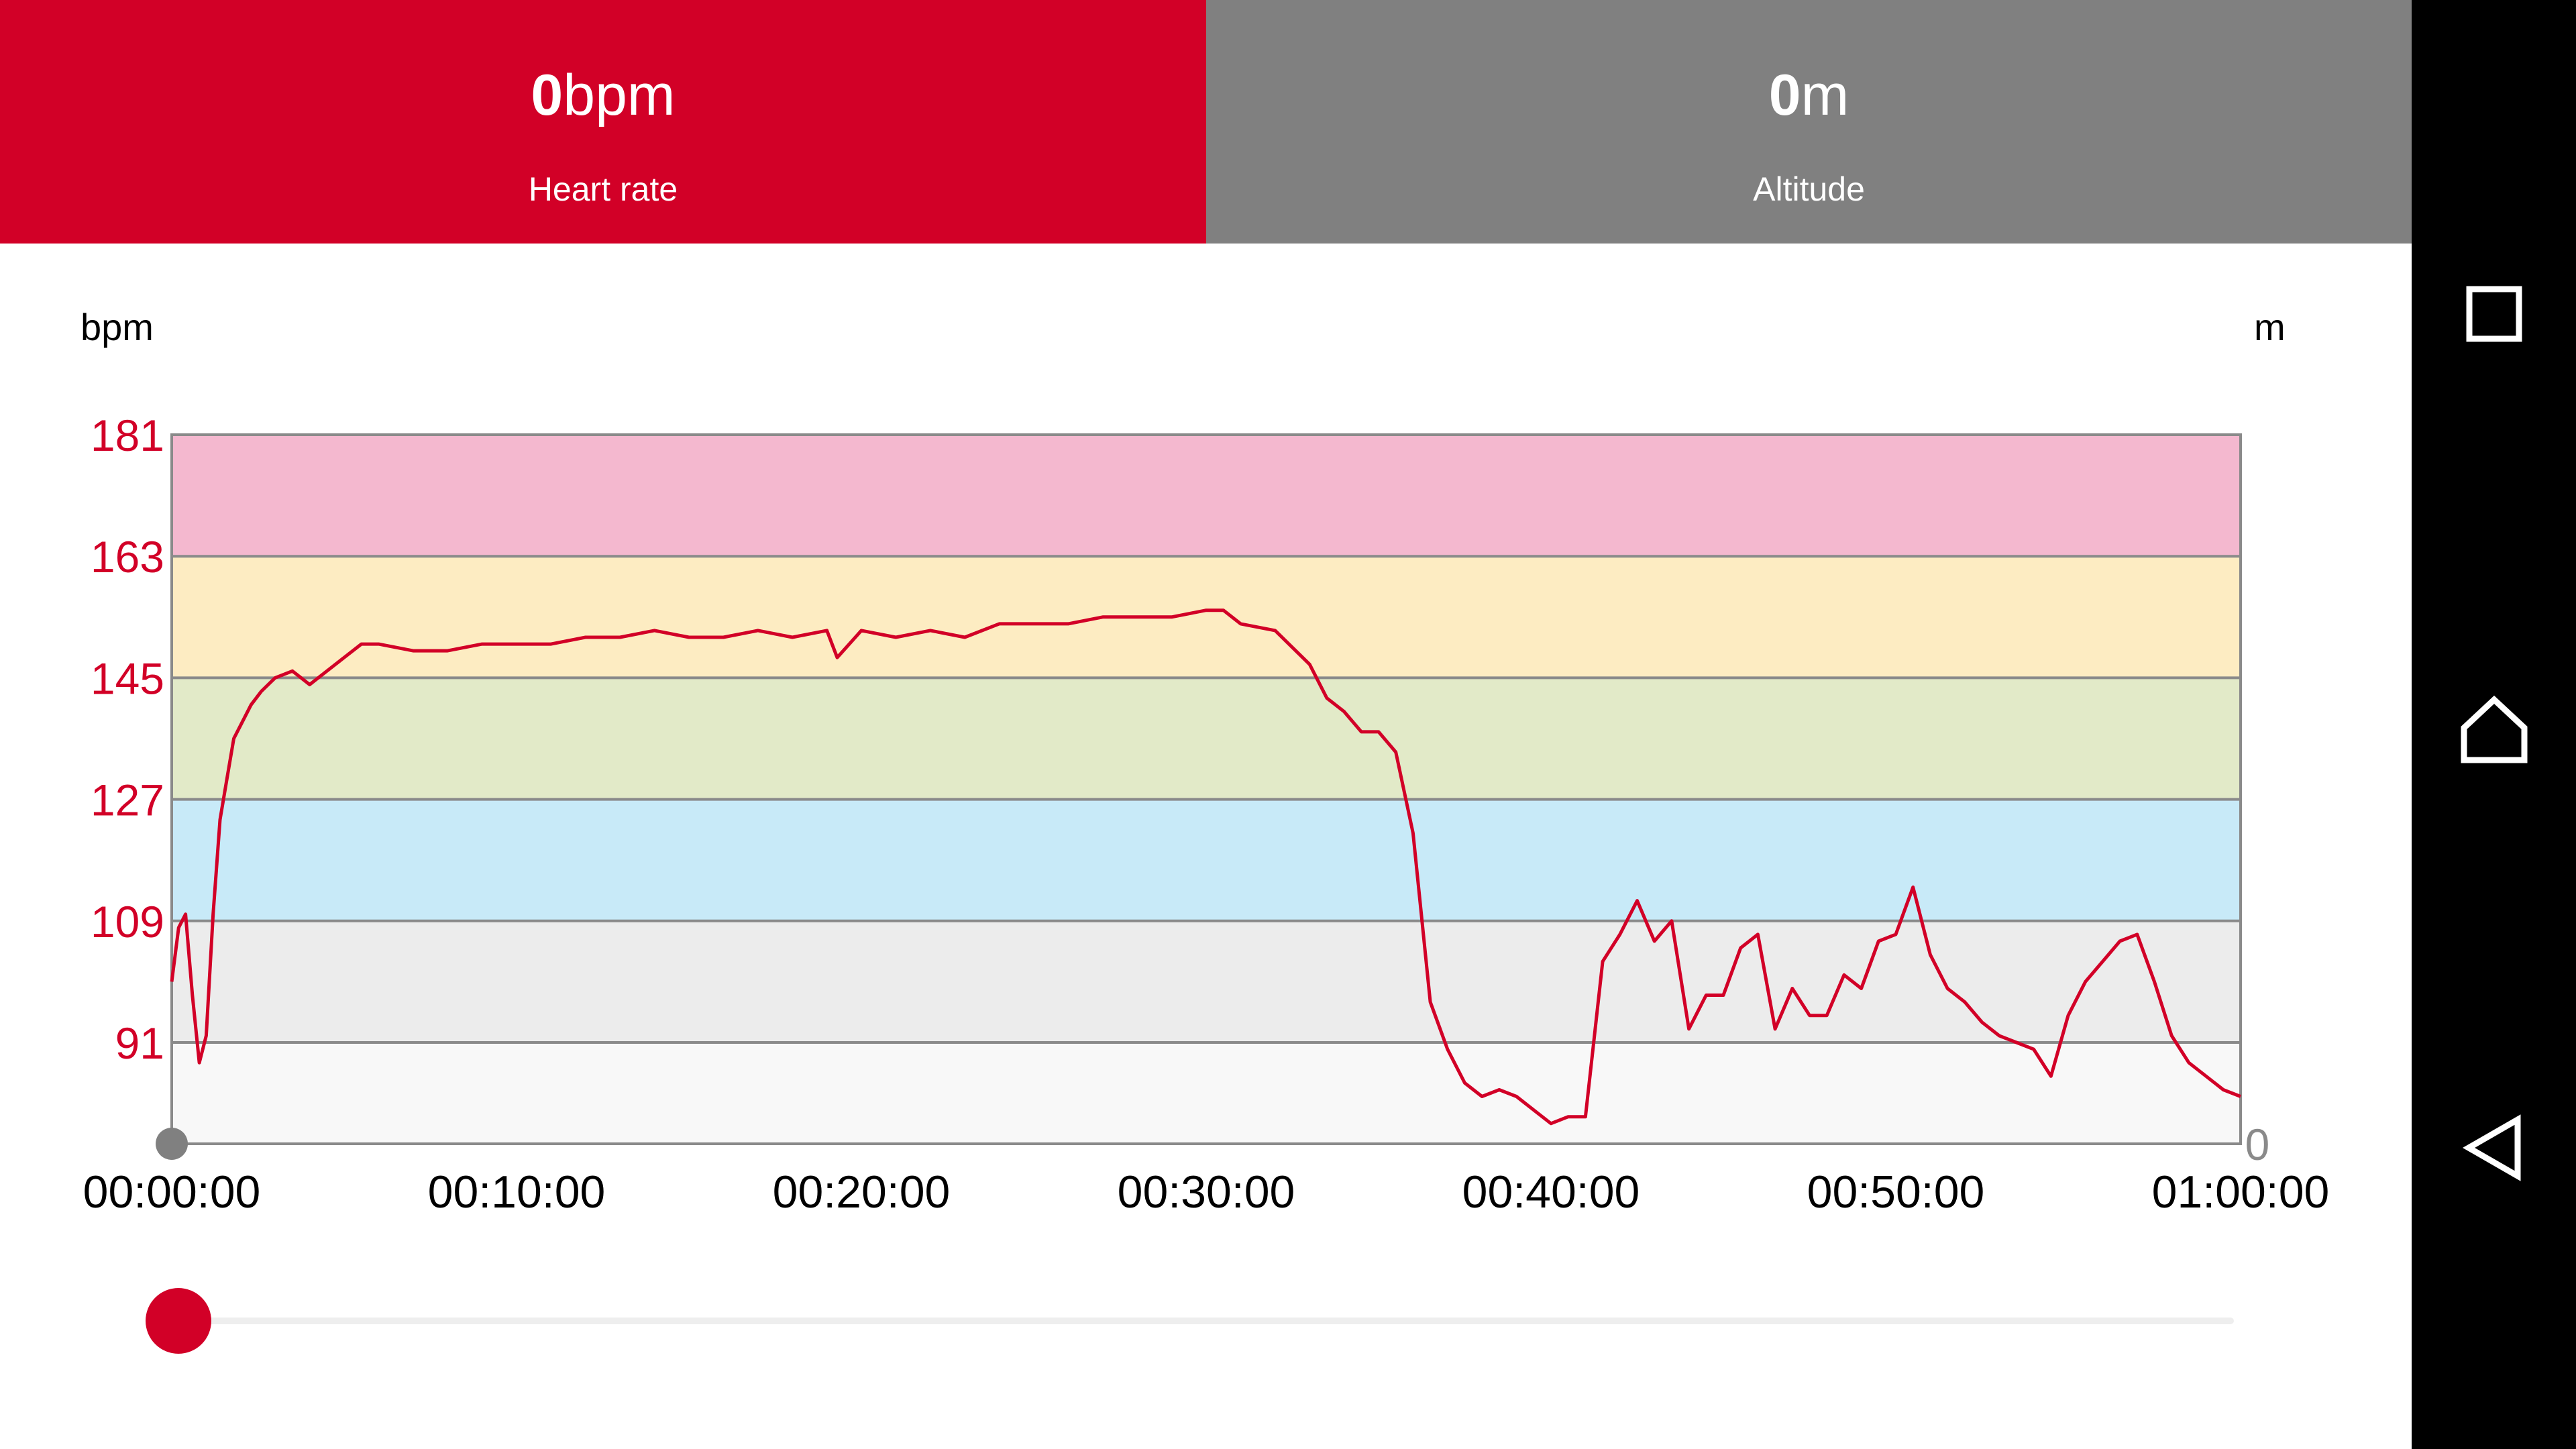 This screenshot has height=1449, width=2576. Describe the element at coordinates (127, 557) in the screenshot. I see `y-tick-label: 163` at that location.